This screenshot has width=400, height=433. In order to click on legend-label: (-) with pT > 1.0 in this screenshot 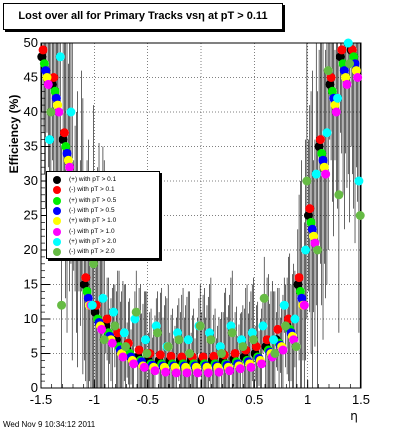, I will do `click(92, 231)`.